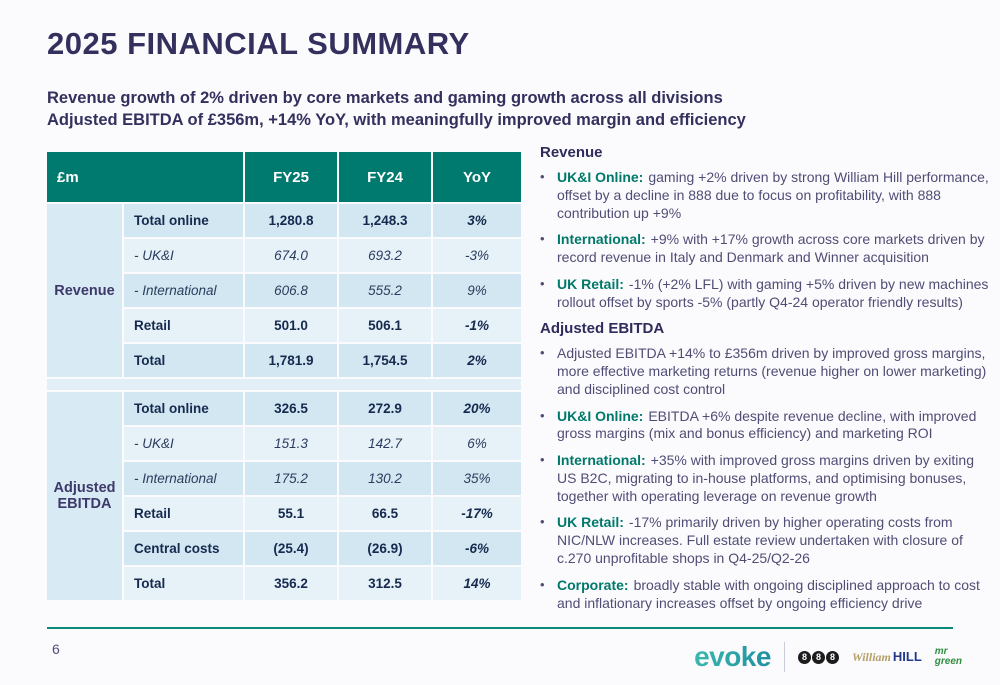 This screenshot has width=1000, height=685. I want to click on table-row: Revenue Total online 1,280.8 1,248.3 3%, so click(284, 290).